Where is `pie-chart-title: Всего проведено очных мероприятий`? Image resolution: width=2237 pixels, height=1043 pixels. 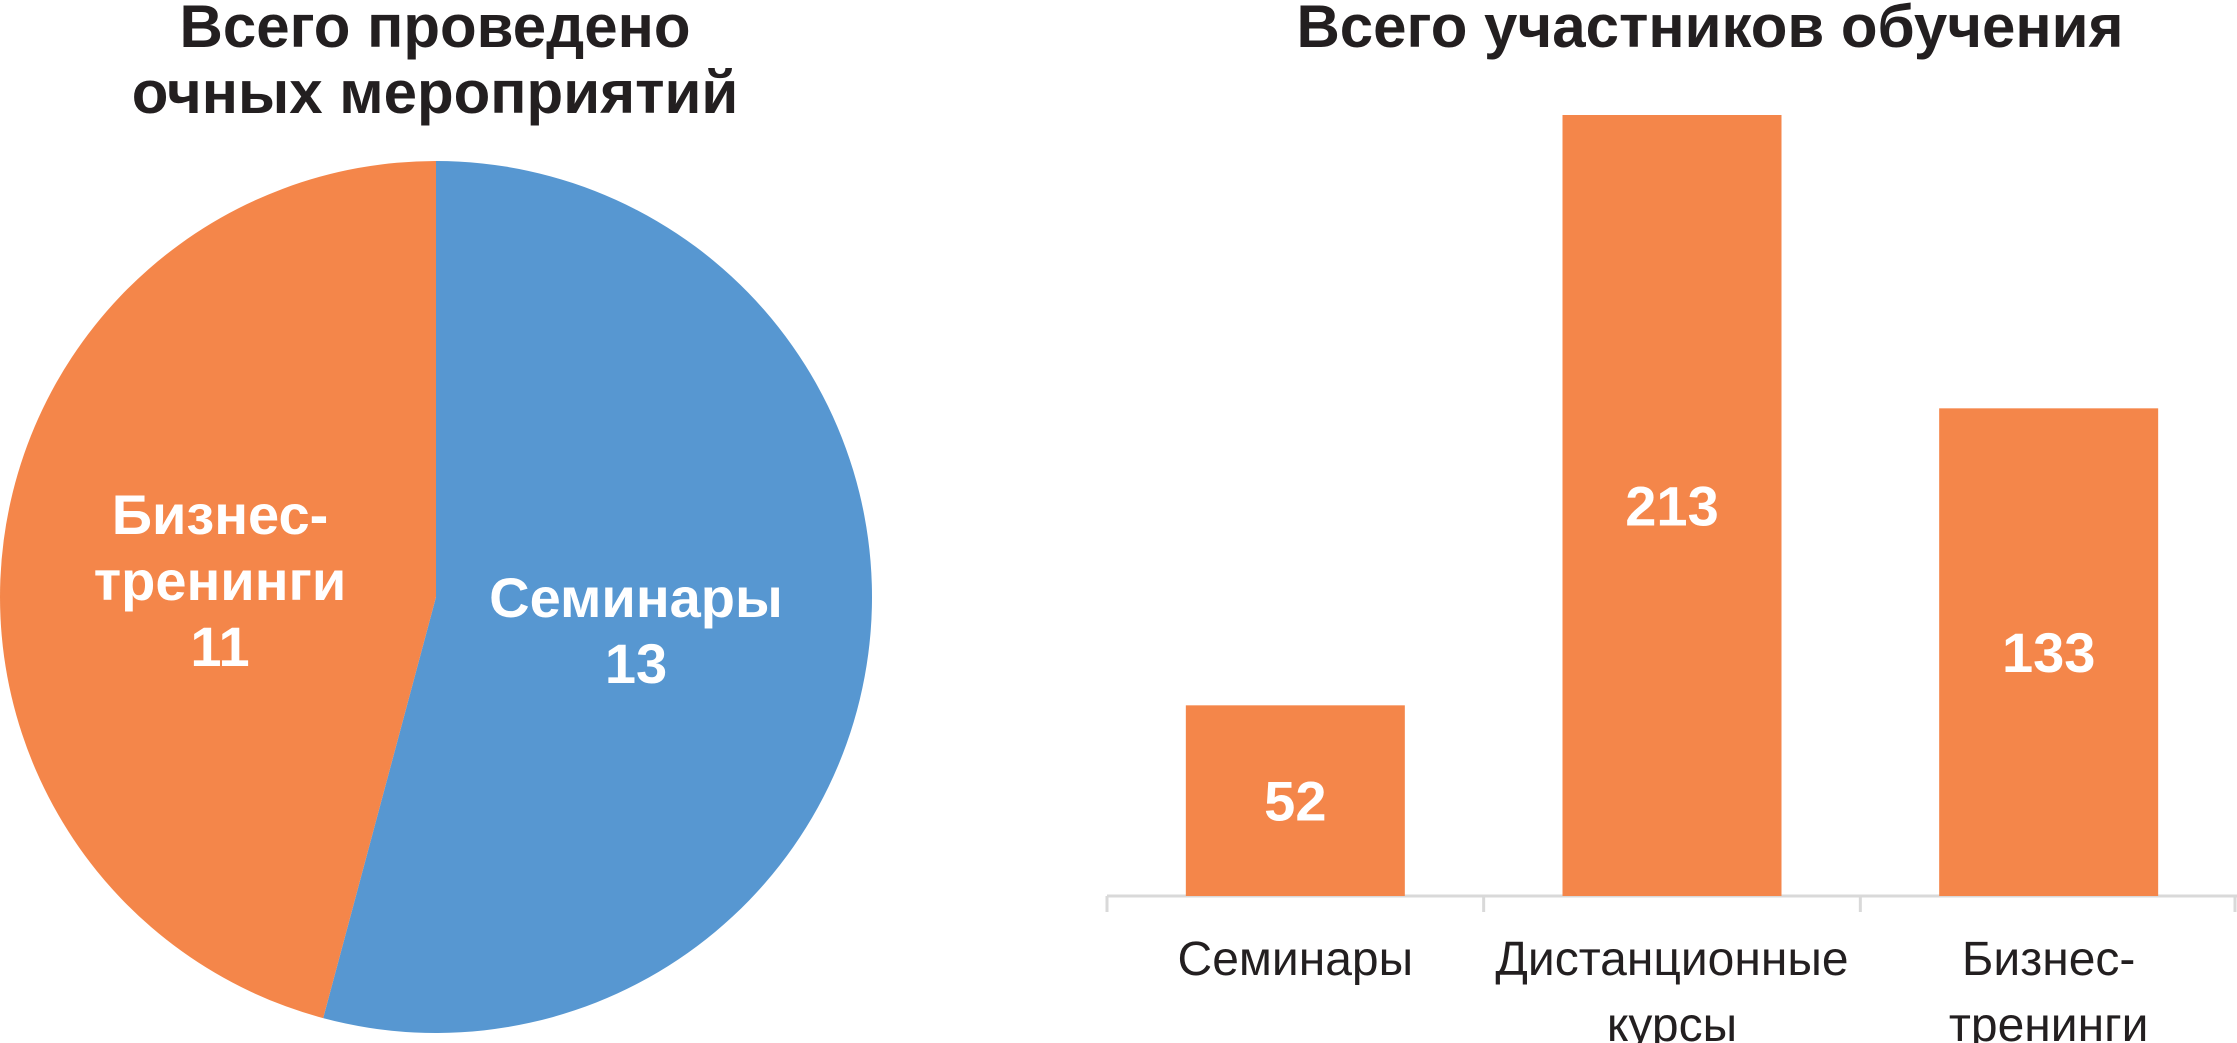 pie-chart-title: Всего проведено очных мероприятий is located at coordinates (435, 63).